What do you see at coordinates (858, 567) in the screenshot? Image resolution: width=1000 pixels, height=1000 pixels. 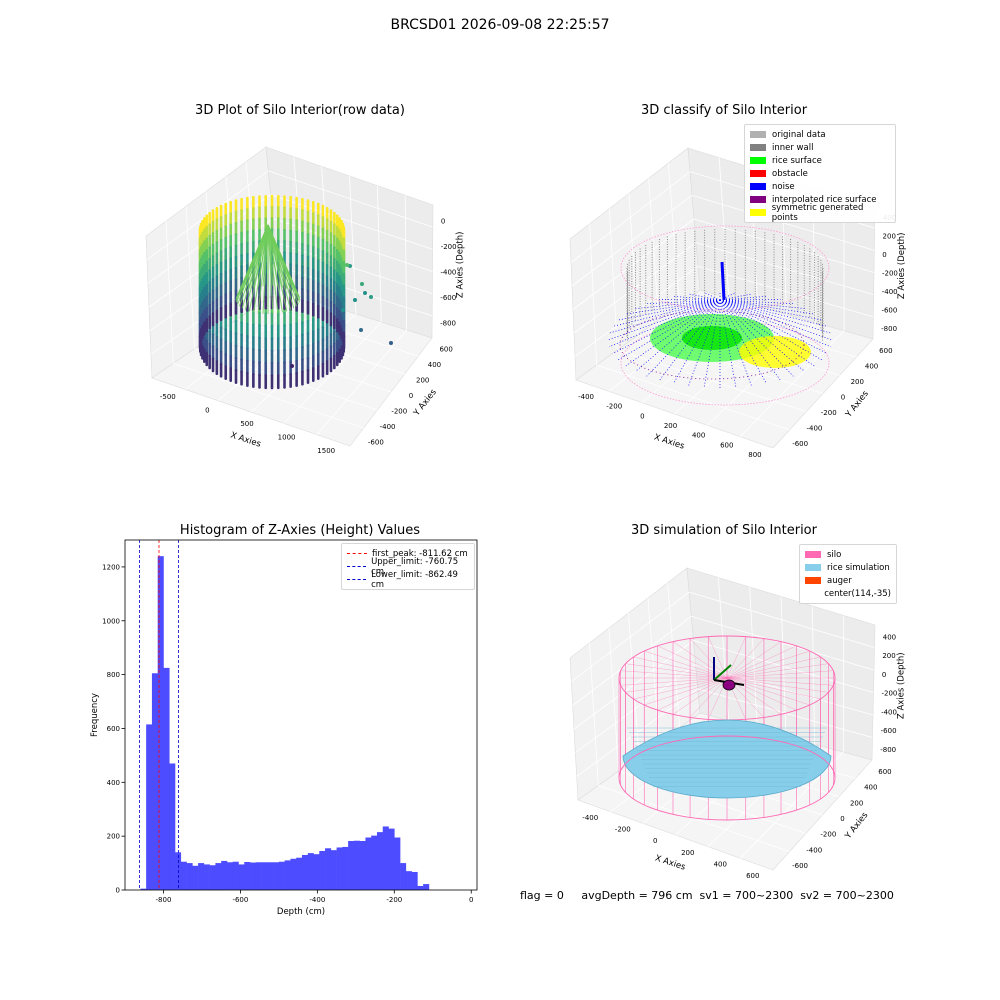 I see `legend-label: rice simulation` at bounding box center [858, 567].